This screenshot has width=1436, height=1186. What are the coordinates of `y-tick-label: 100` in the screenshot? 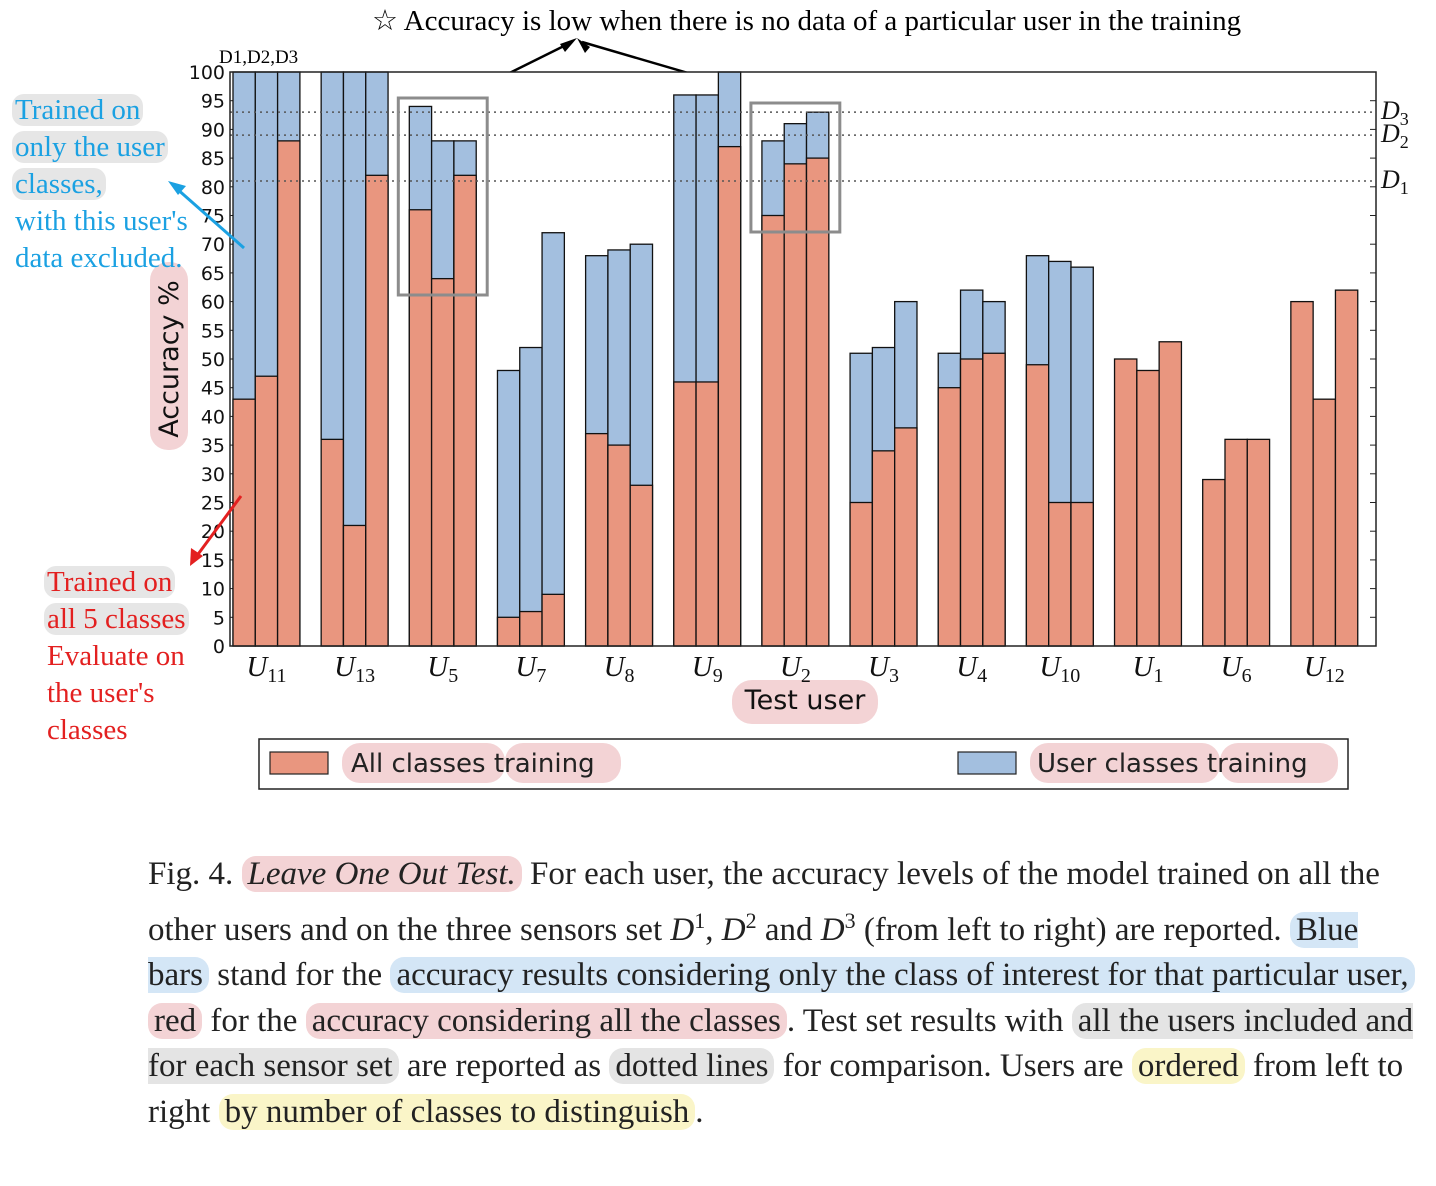 It's located at (207, 73).